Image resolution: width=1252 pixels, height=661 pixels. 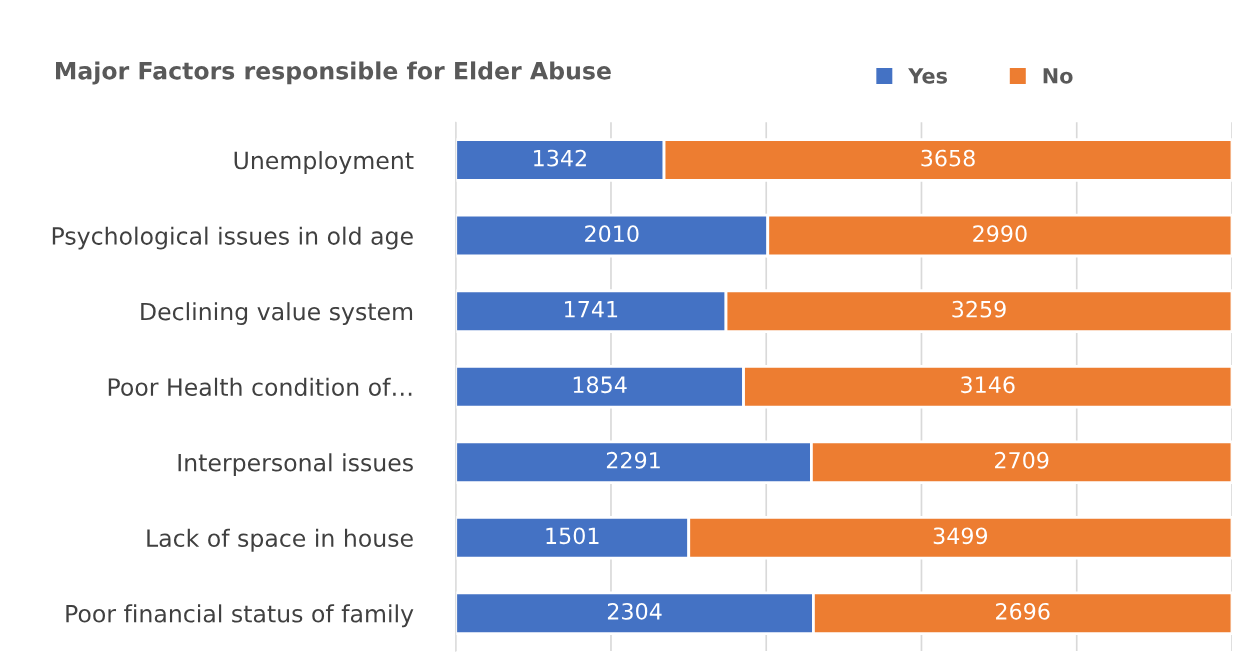 I want to click on y-tick-label: Lack of space in house, so click(x=280, y=540).